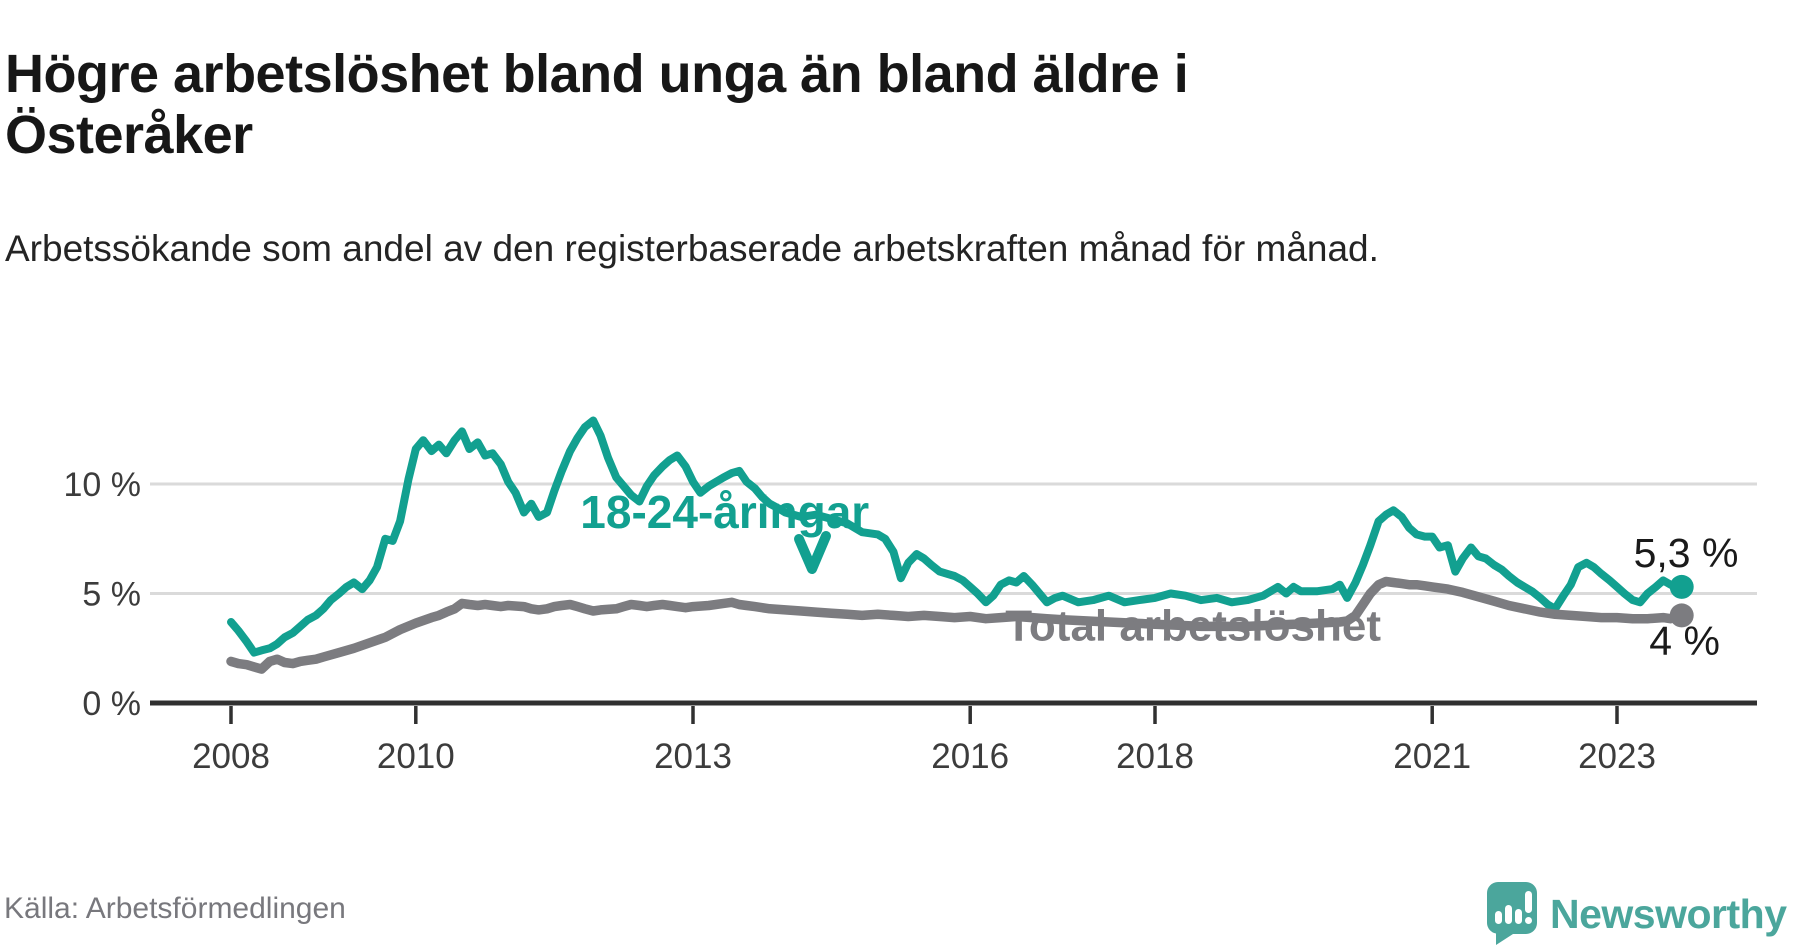 This screenshot has height=948, width=1800. What do you see at coordinates (111, 704) in the screenshot?
I see `y-axis-label: 0 %` at bounding box center [111, 704].